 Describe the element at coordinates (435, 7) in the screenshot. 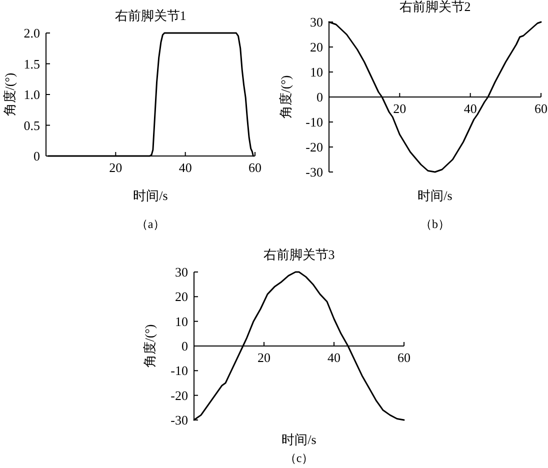

I see `chart-title: 右前脚关节2` at that location.